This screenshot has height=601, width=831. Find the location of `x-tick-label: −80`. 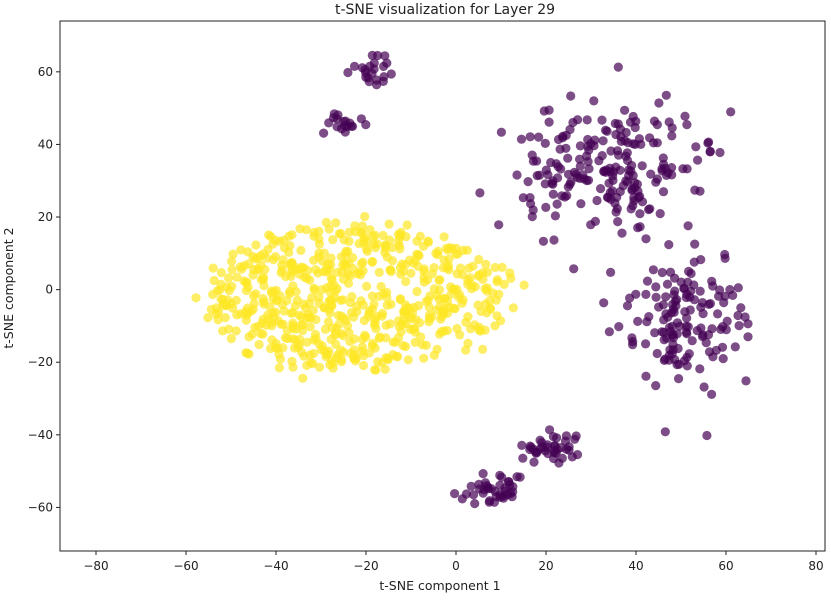

x-tick-label: −80 is located at coordinates (95, 566).